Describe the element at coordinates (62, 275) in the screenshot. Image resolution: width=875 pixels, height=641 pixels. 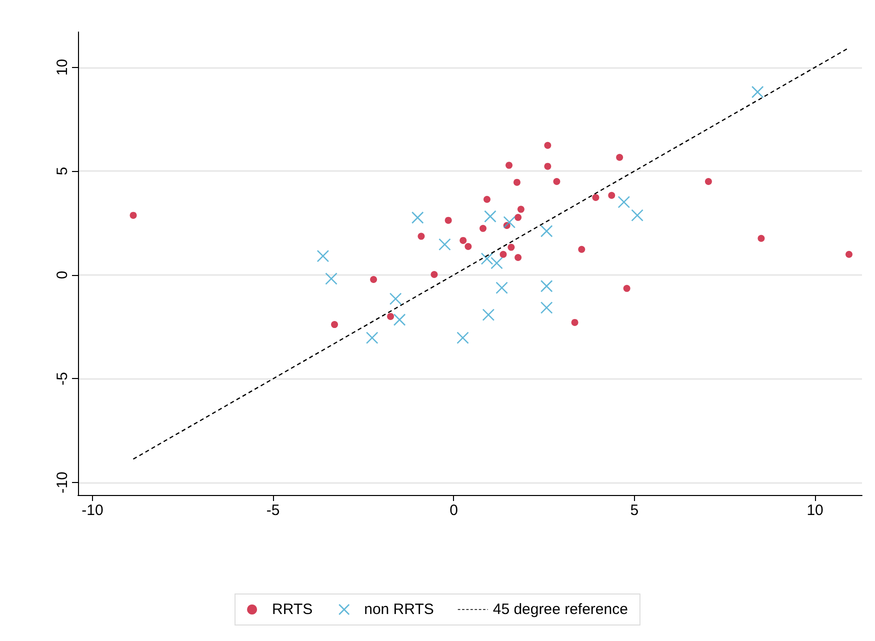
I see `y-tick-label: 0` at that location.